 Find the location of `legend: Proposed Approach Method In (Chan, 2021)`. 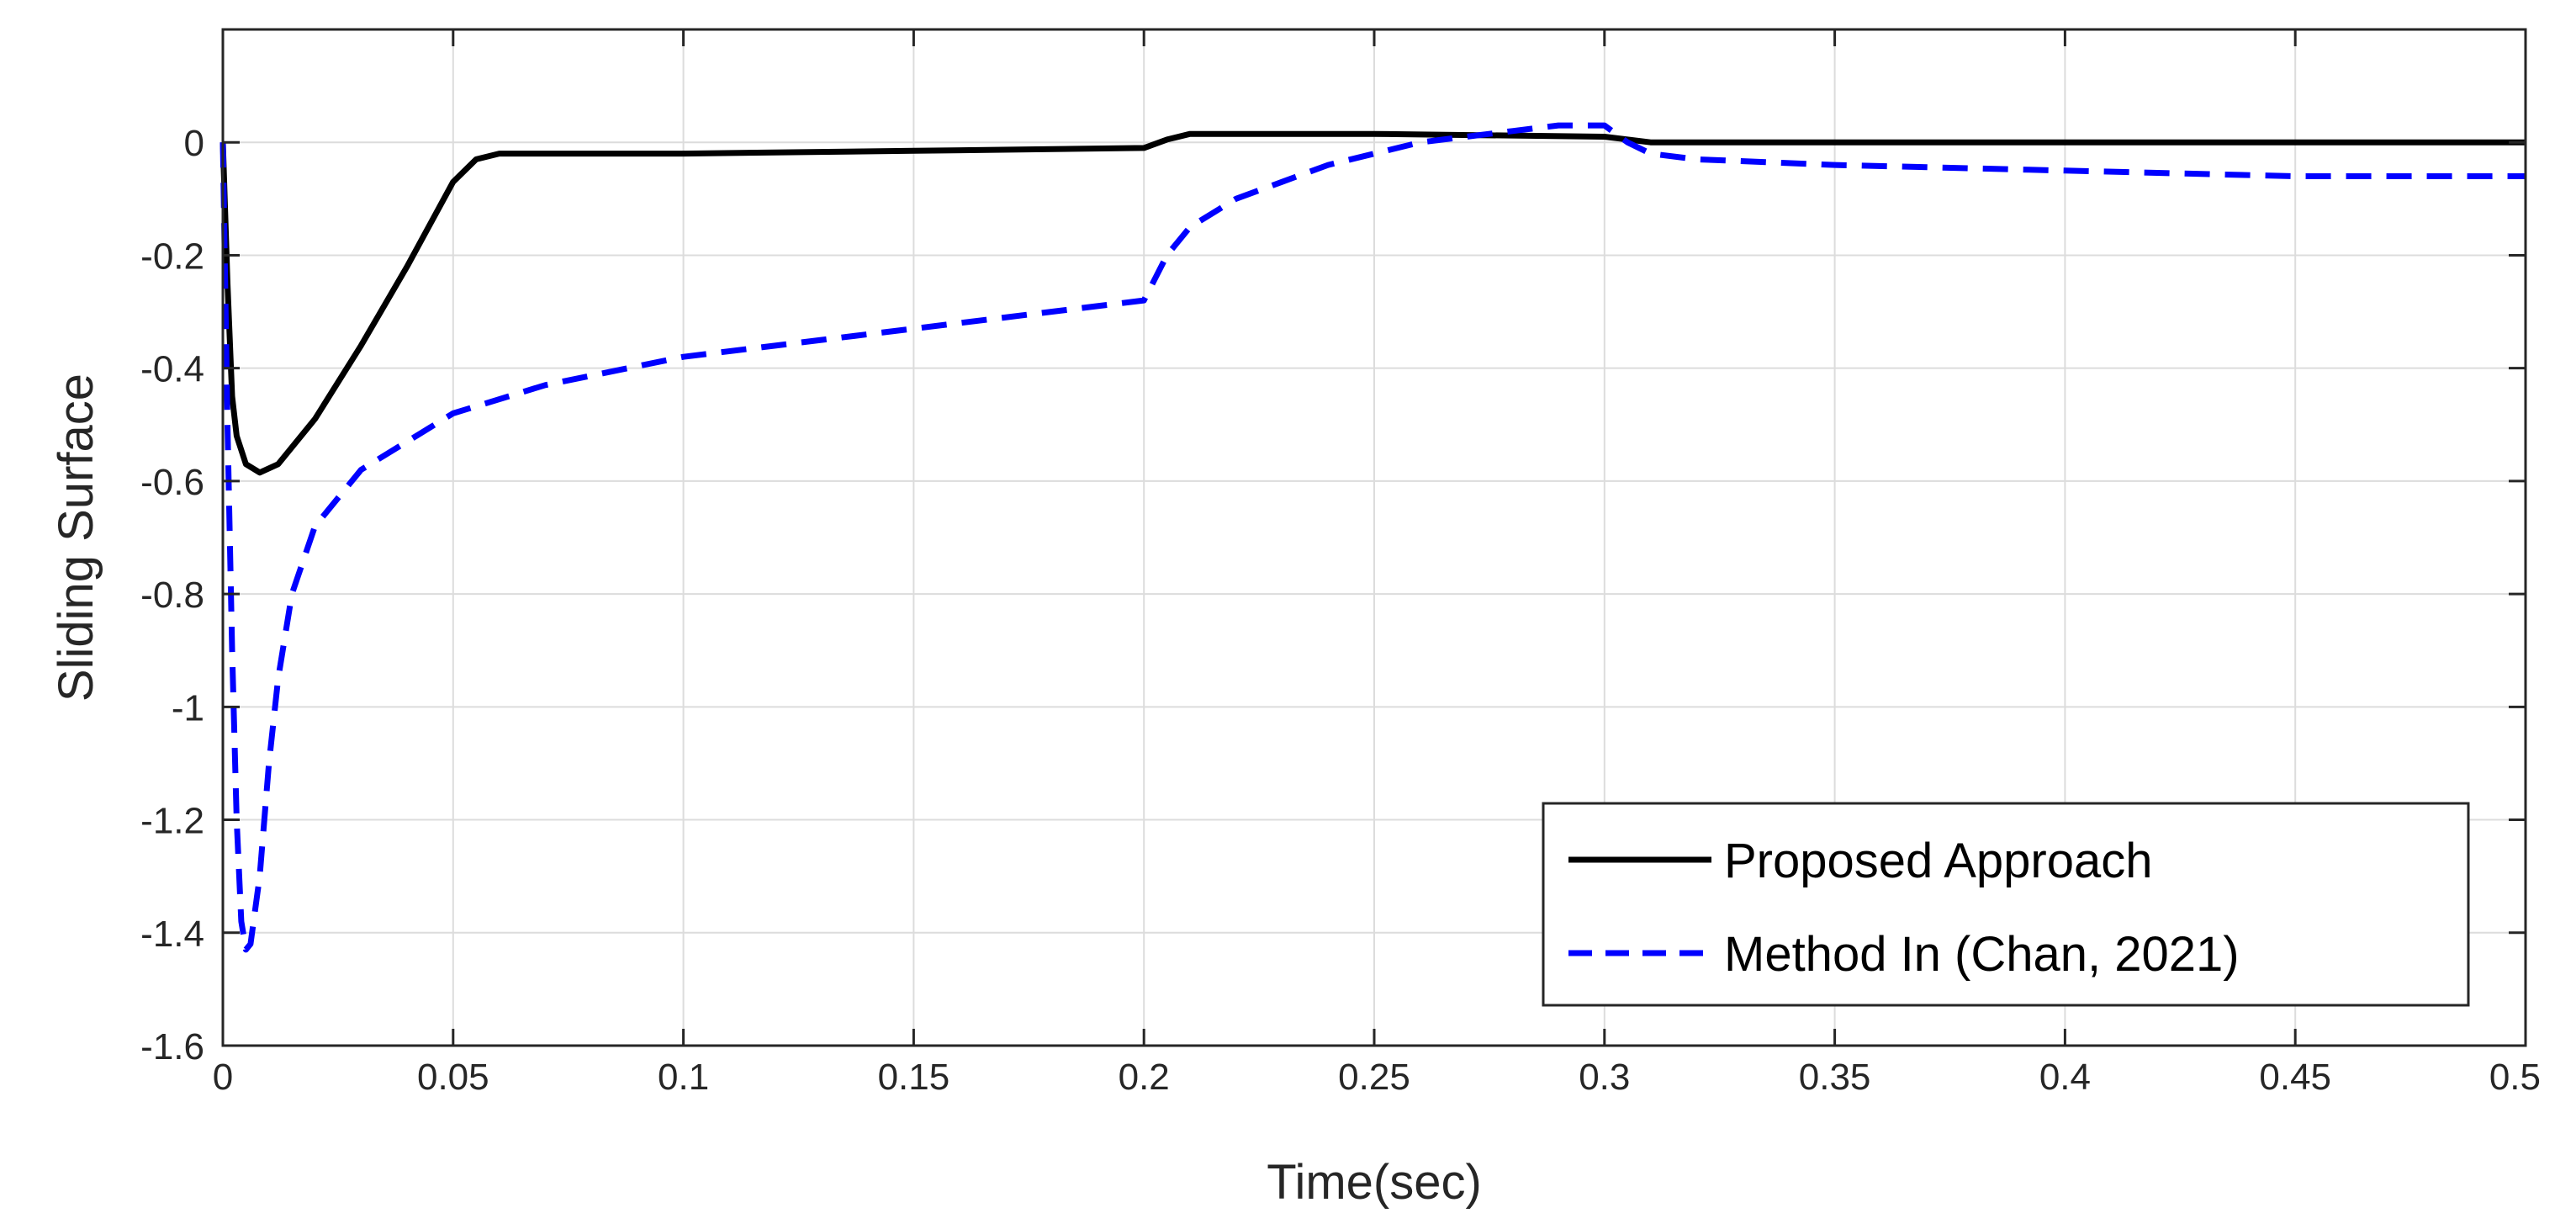

legend: Proposed Approach Method In (Chan, 2021) is located at coordinates (2006, 904).